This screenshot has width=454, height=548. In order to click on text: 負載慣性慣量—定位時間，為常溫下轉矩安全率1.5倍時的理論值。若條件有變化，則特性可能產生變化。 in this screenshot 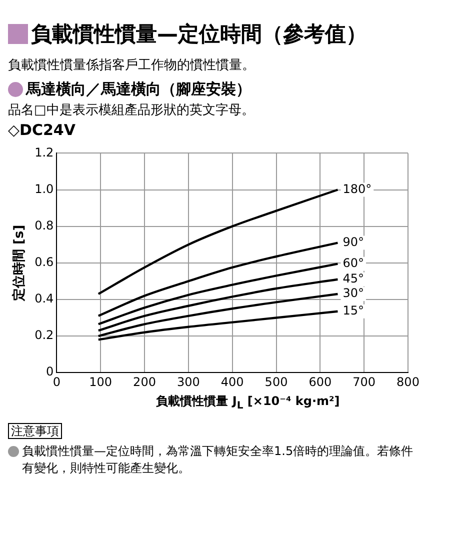, I will do `click(218, 460)`.